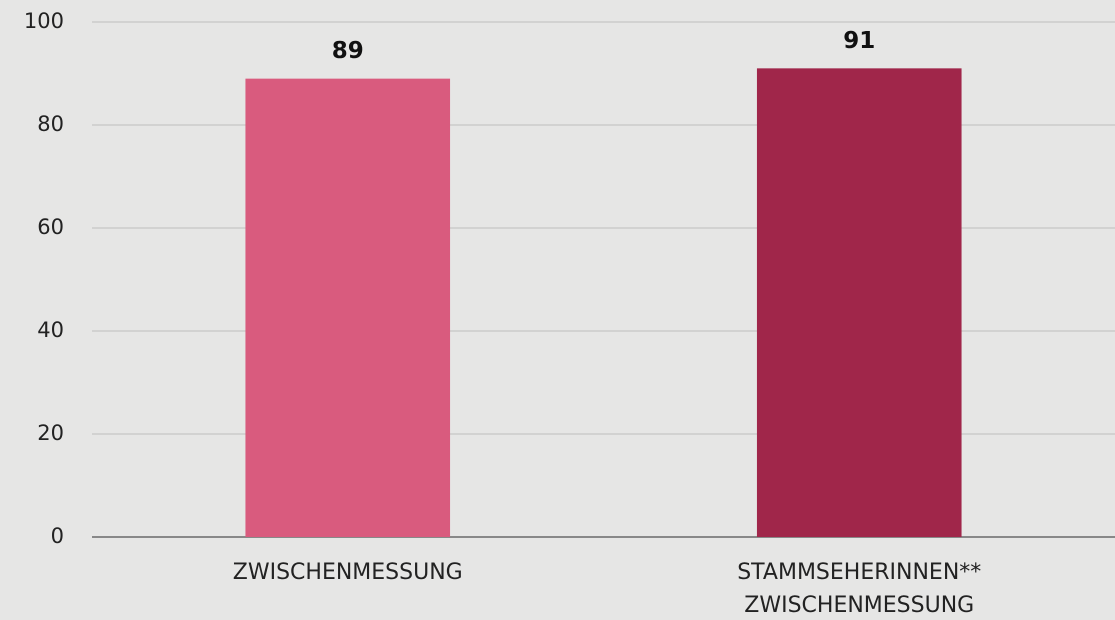  I want to click on y-tick-label: 20, so click(50, 433).